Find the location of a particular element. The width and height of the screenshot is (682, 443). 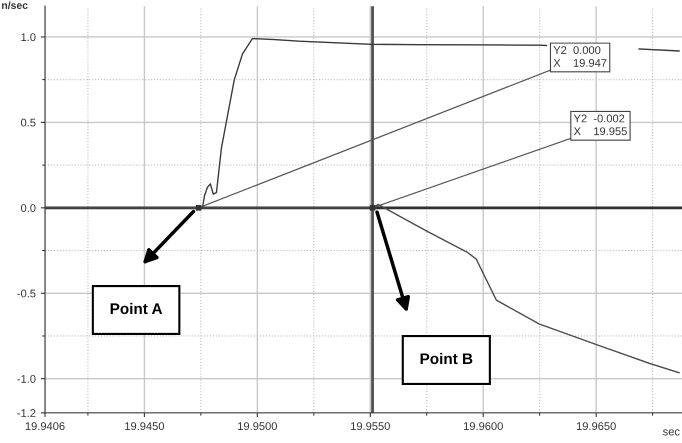

annotation: Point A is located at coordinates (136, 308).